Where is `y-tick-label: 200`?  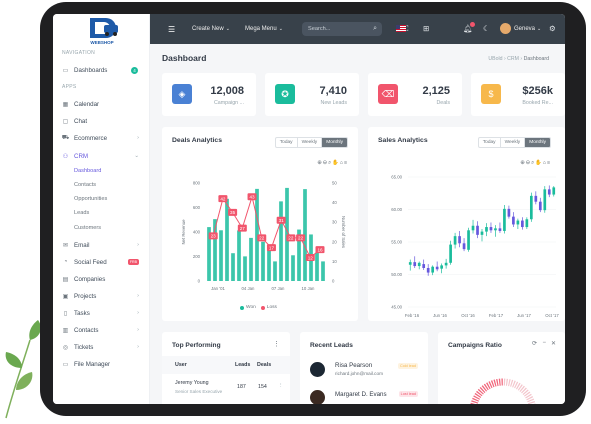
y-tick-label: 200 is located at coordinates (197, 256).